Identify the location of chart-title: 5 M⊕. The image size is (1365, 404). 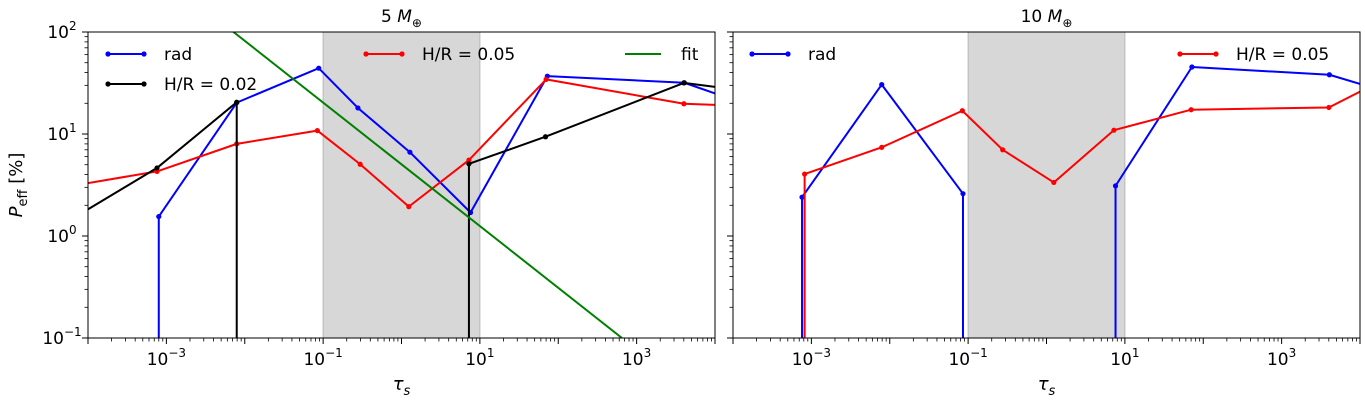
(401, 18).